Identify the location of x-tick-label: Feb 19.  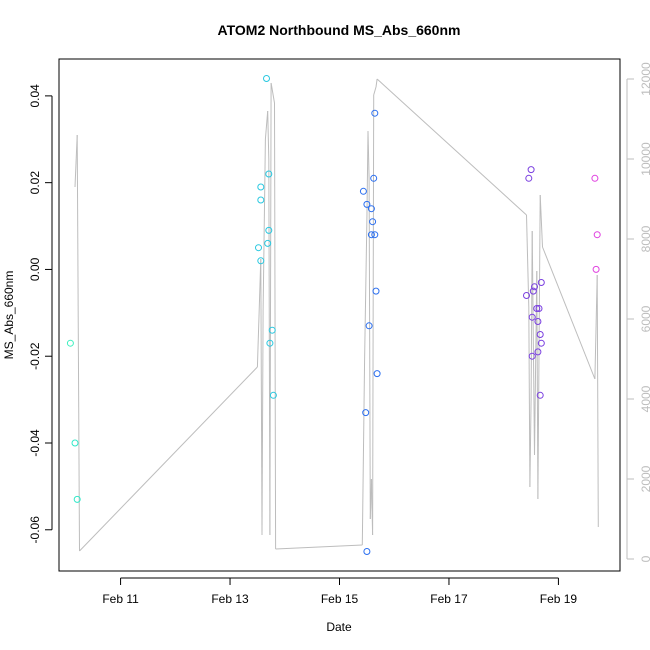
(559, 599).